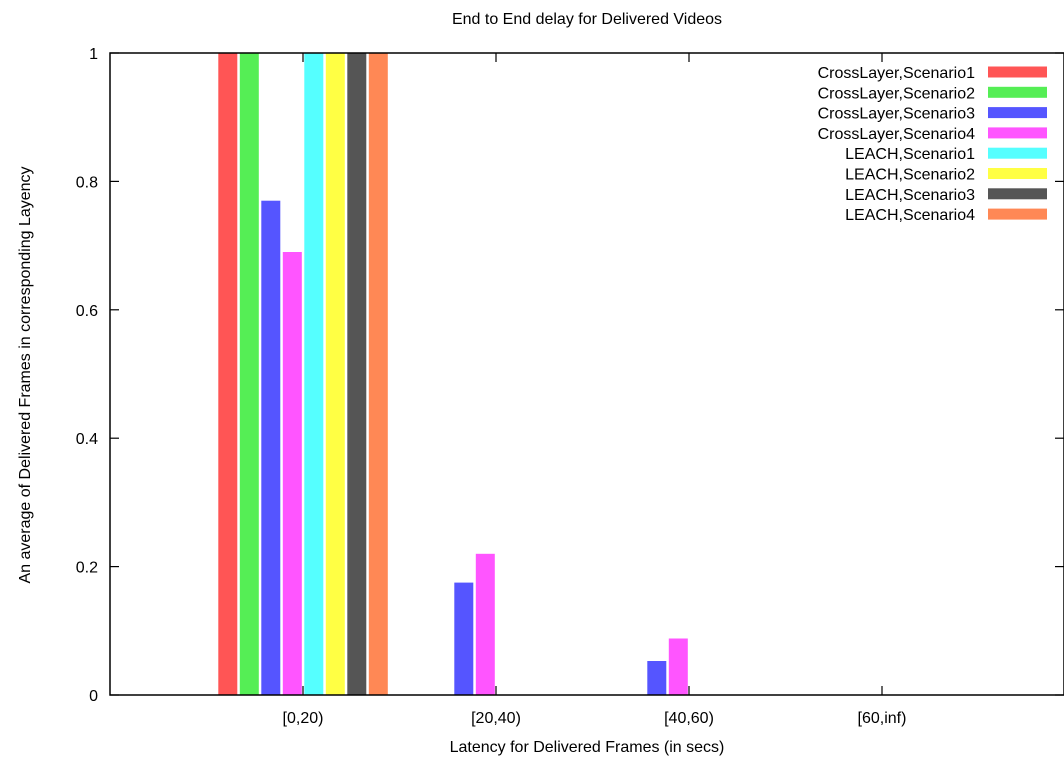 The height and width of the screenshot is (767, 1064). Describe the element at coordinates (910, 195) in the screenshot. I see `legend-label: LEACH,Scenario3` at that location.